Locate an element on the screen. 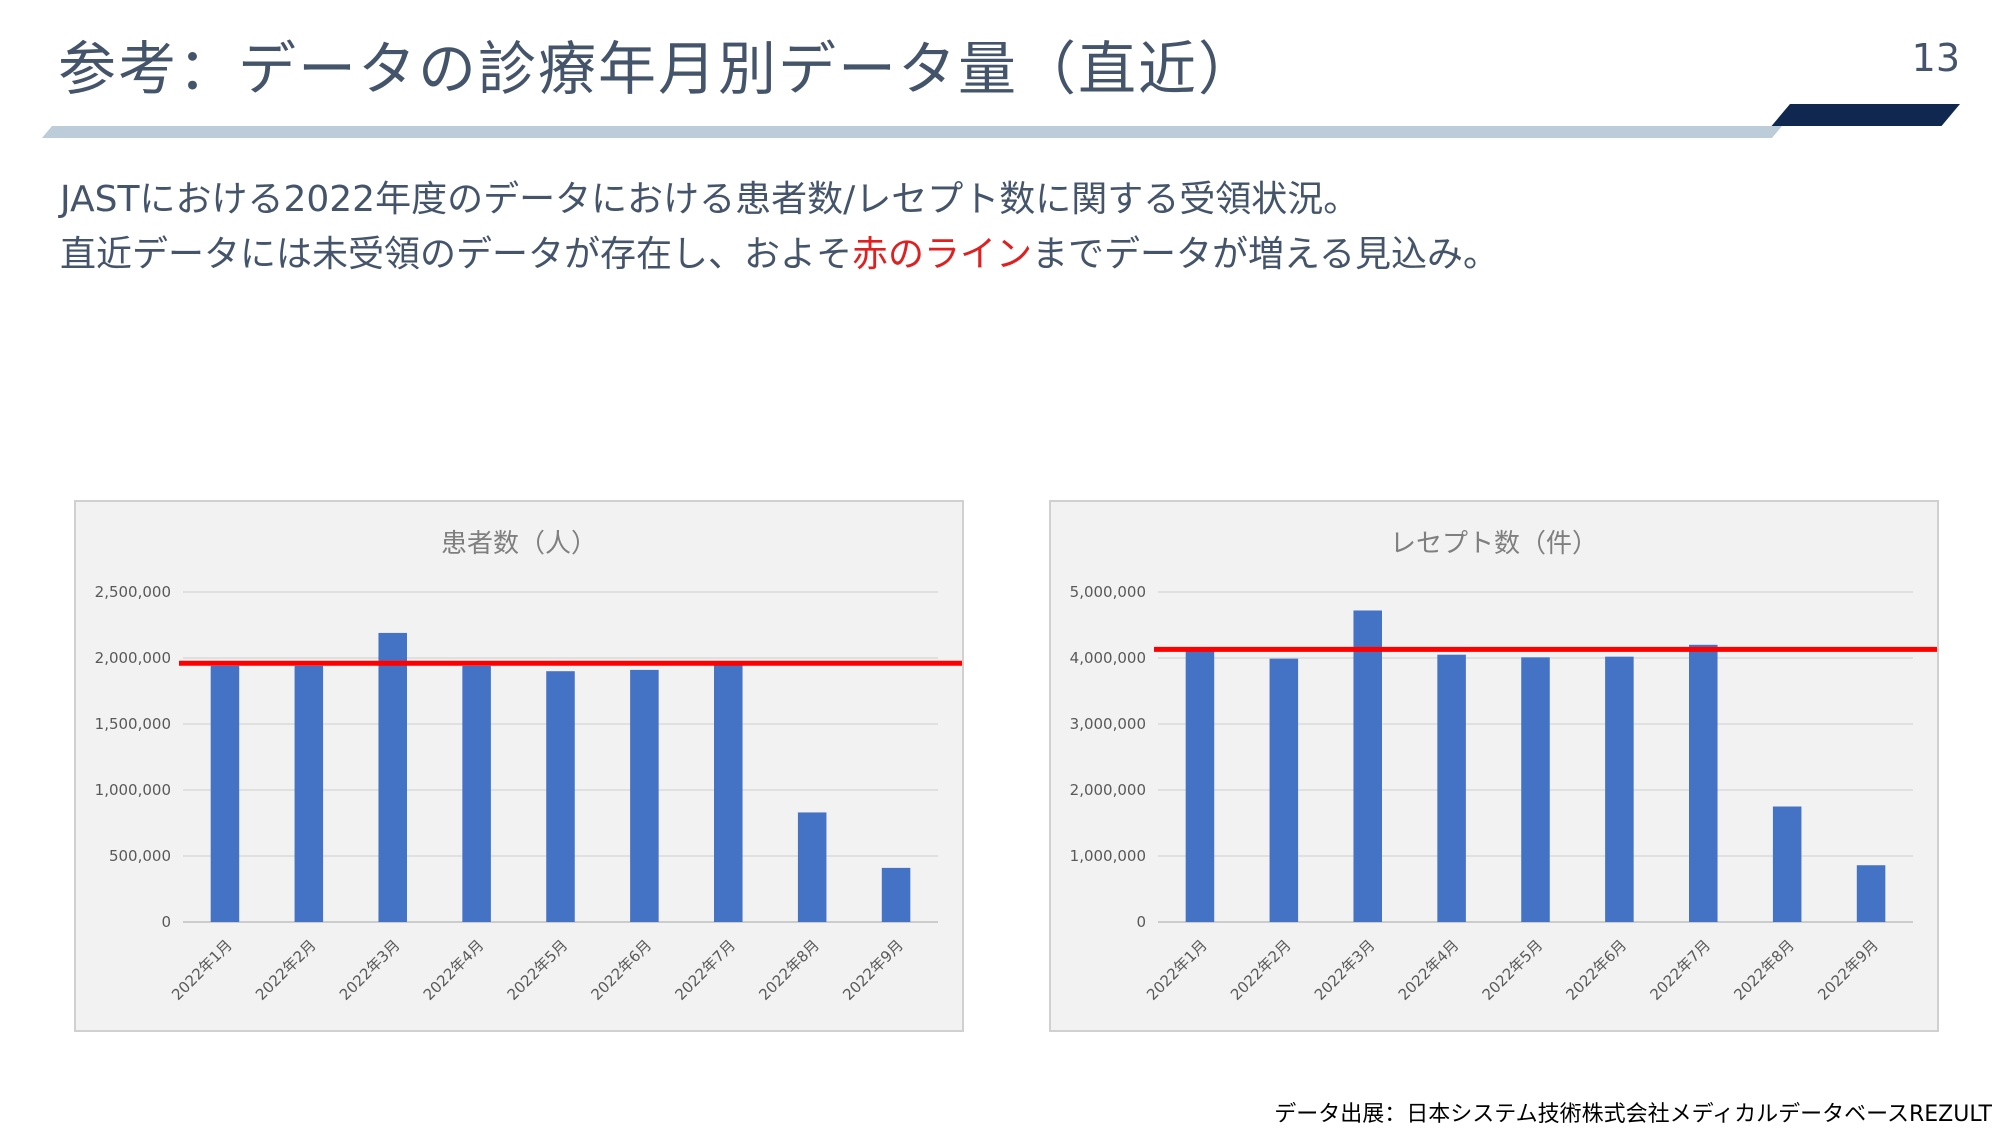 The image size is (2000, 1128). description-line-2: 直近データには未受領のデータが存在し、およそ赤のラインまでデータが増える見込み。 is located at coordinates (779, 254).